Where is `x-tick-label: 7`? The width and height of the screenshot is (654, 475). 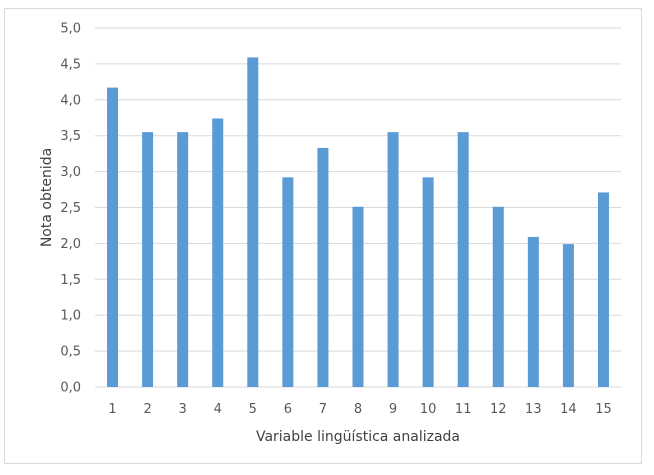 x-tick-label: 7 is located at coordinates (323, 409).